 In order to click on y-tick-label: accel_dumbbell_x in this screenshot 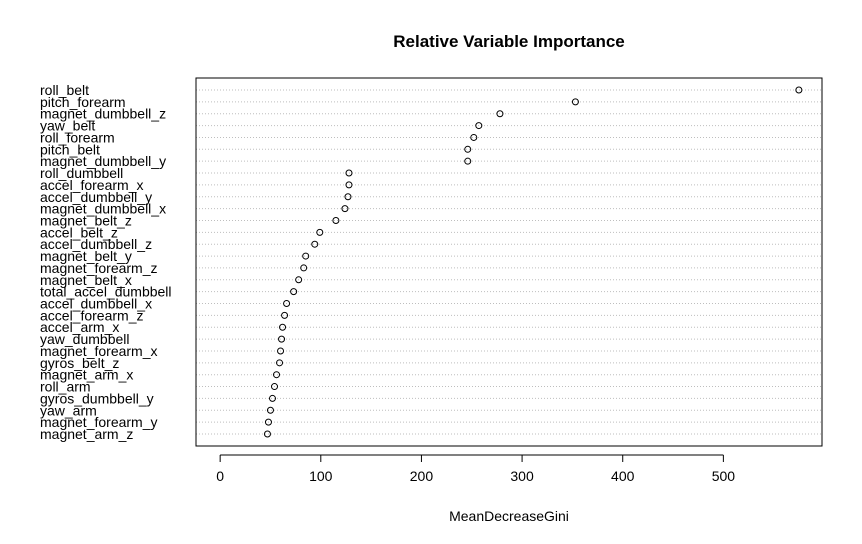, I will do `click(96, 304)`.